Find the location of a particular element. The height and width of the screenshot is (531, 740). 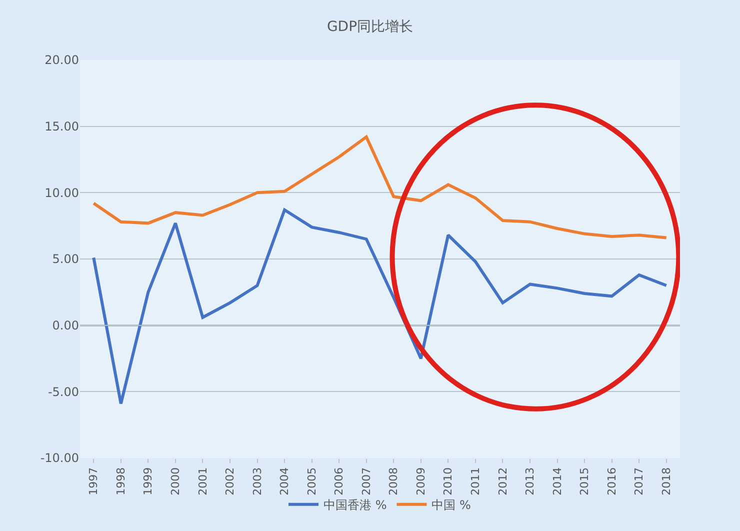

y-tick-label: 15.00 is located at coordinates (61, 127).